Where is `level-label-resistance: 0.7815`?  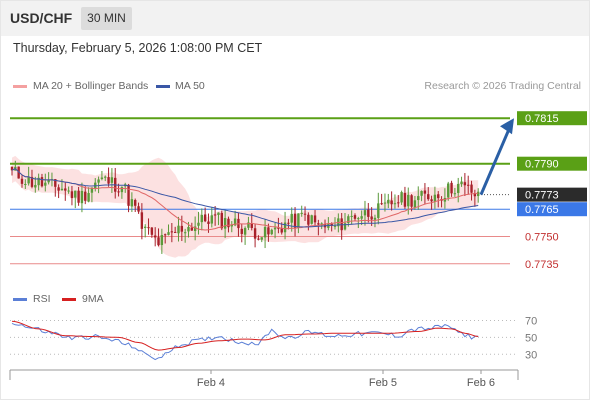
level-label-resistance: 0.7815 is located at coordinates (552, 118).